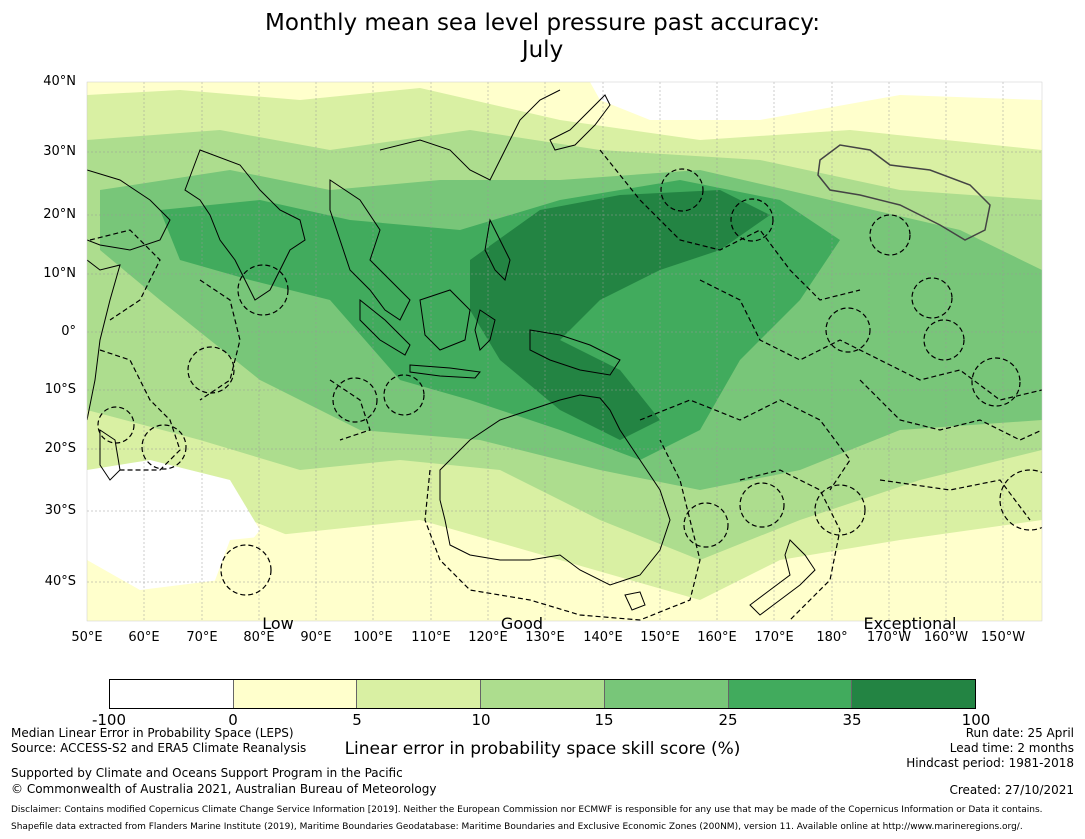 Image resolution: width=1085 pixels, height=839 pixels. Describe the element at coordinates (59, 214) in the screenshot. I see `lat-label-20n: 20°N` at that location.